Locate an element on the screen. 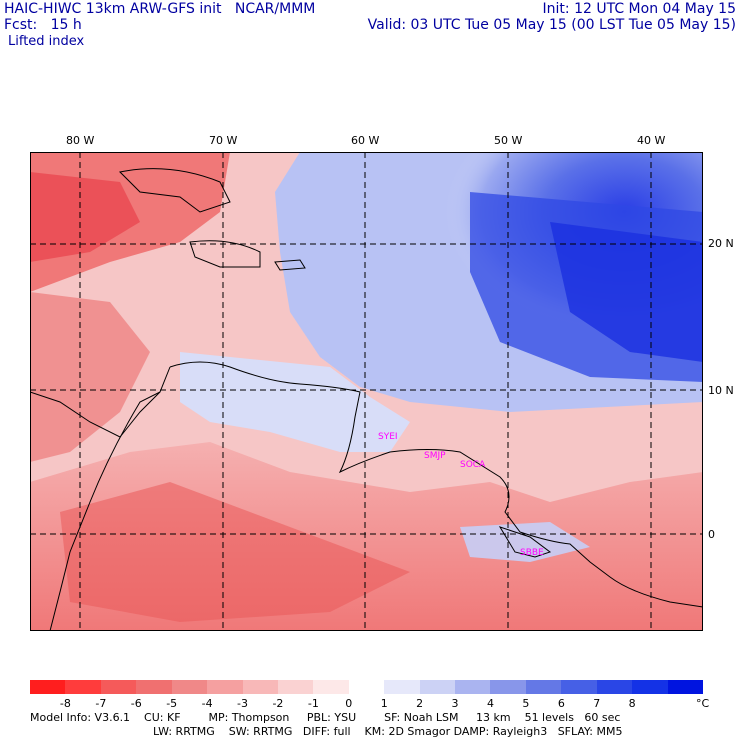 This screenshot has height=740, width=740. colorbar-label: 8 is located at coordinates (632, 703).